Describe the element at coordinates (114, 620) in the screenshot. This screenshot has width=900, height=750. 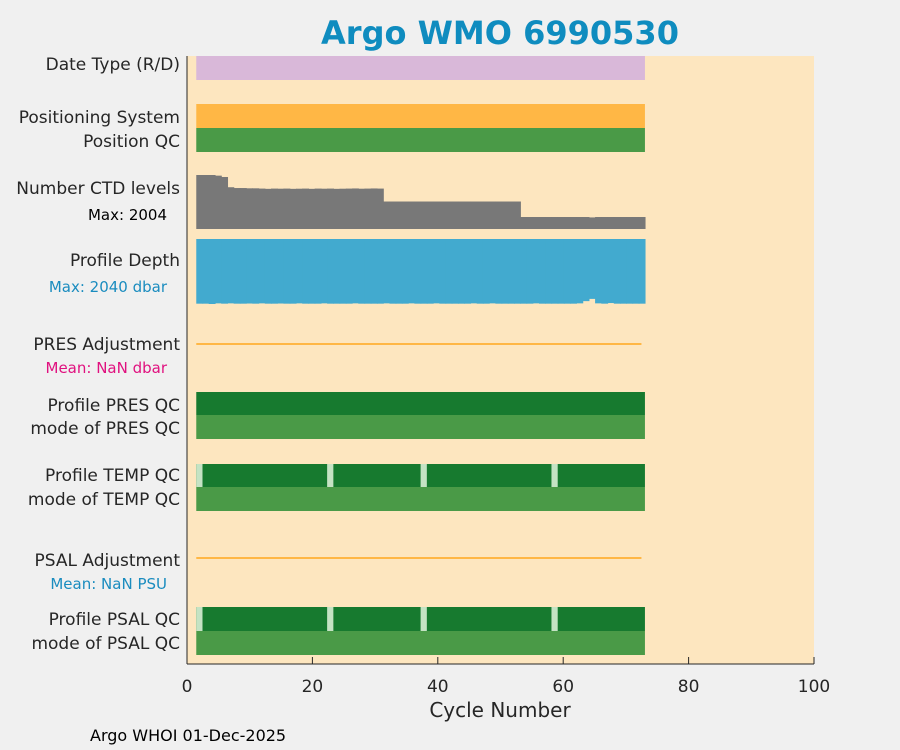
I see `row-label: Profile PSAL QC` at that location.